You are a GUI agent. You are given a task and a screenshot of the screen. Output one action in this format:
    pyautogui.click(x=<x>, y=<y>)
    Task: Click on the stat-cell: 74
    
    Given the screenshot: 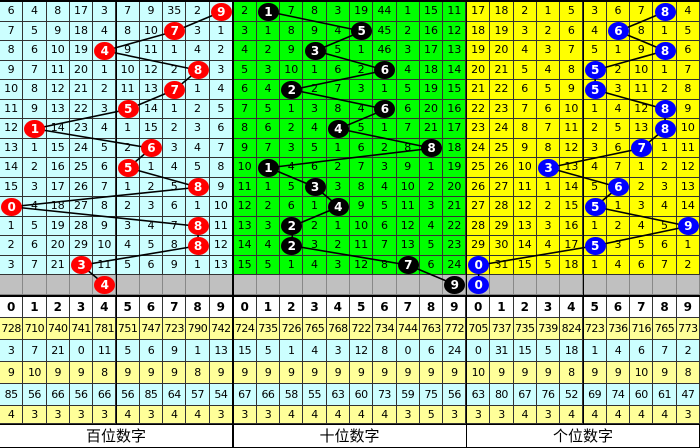 What is the action you would take?
    pyautogui.click(x=618, y=394)
    